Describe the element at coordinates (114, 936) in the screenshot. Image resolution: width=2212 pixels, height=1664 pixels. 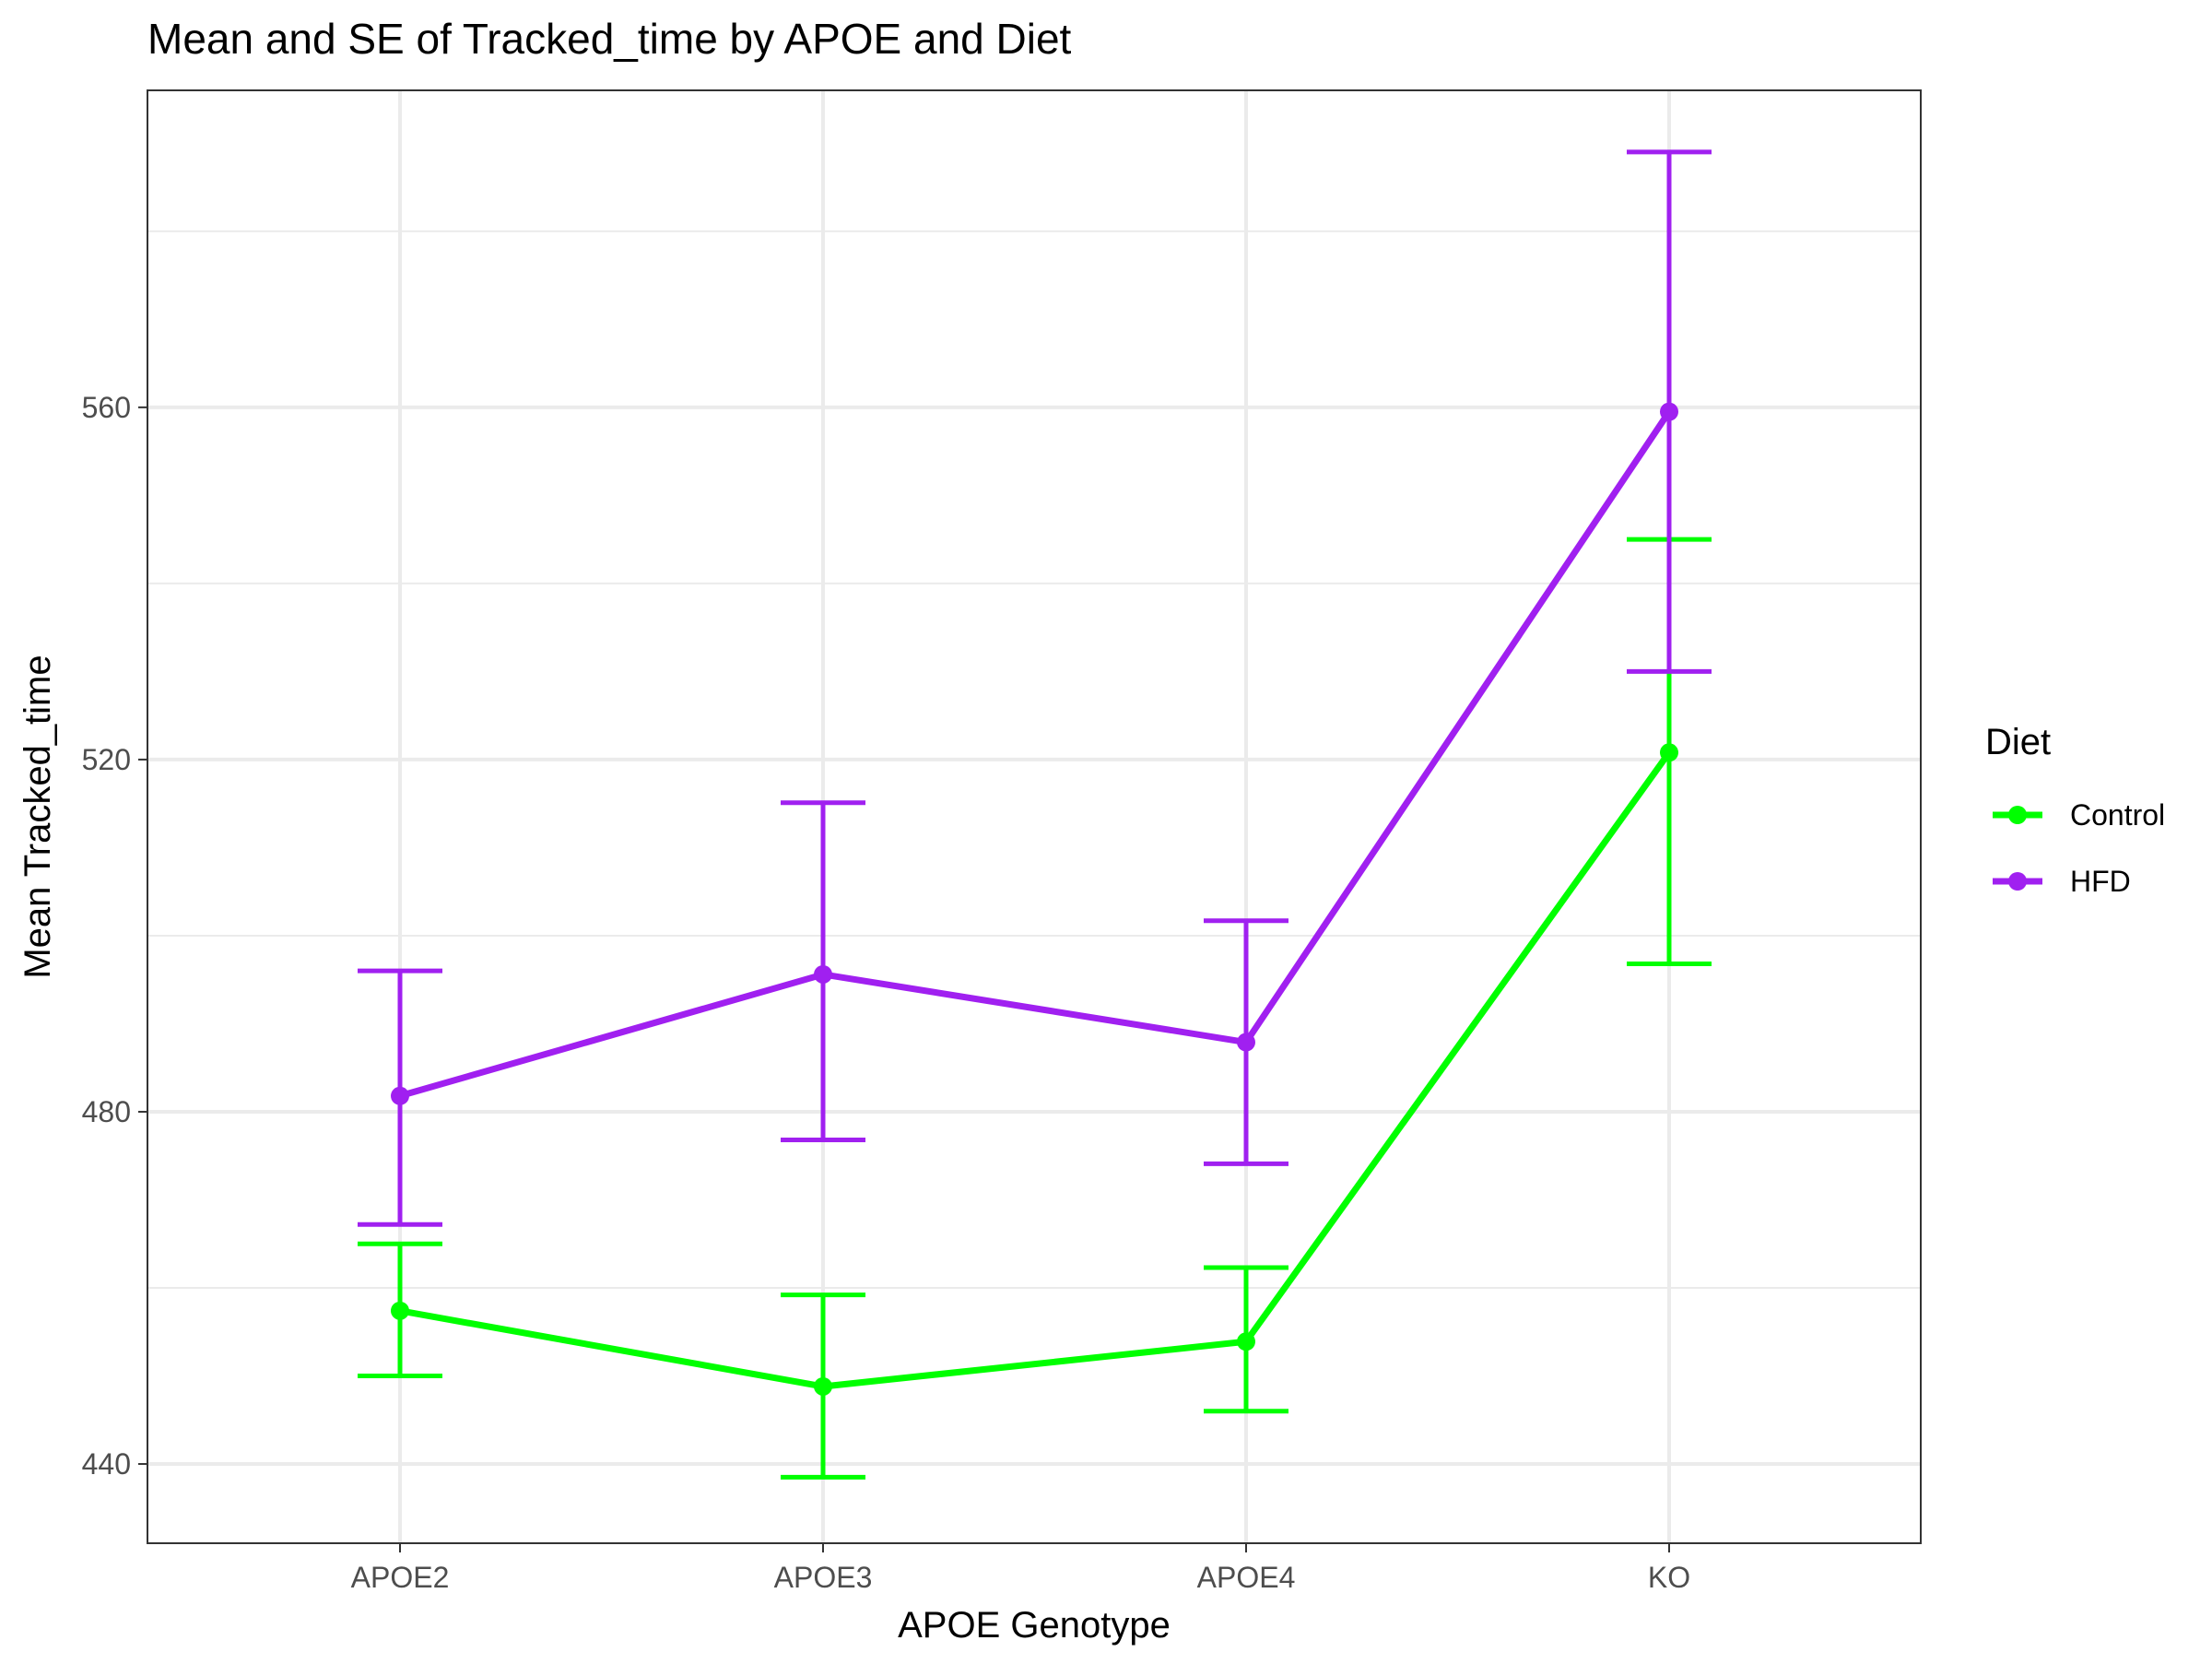
I see `y-axis: 440 480 520 560` at that location.